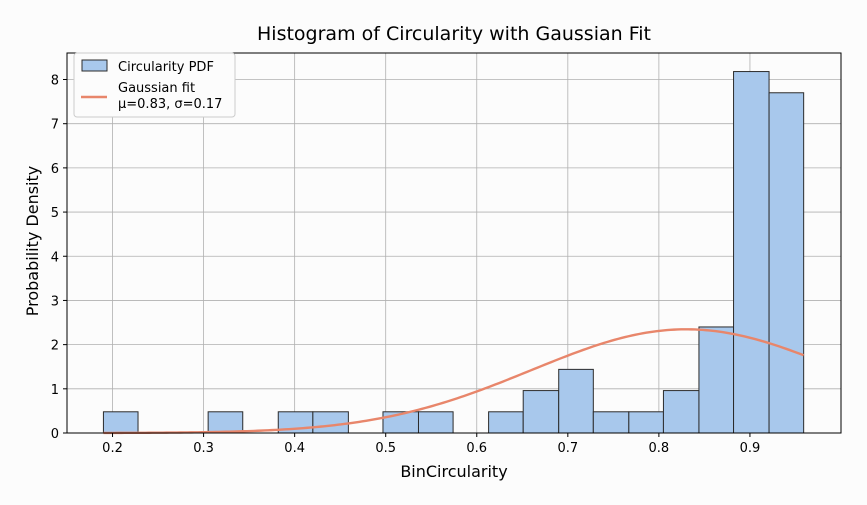 This screenshot has width=867, height=505. Describe the element at coordinates (55, 125) in the screenshot. I see `y-tick-label: 7` at that location.